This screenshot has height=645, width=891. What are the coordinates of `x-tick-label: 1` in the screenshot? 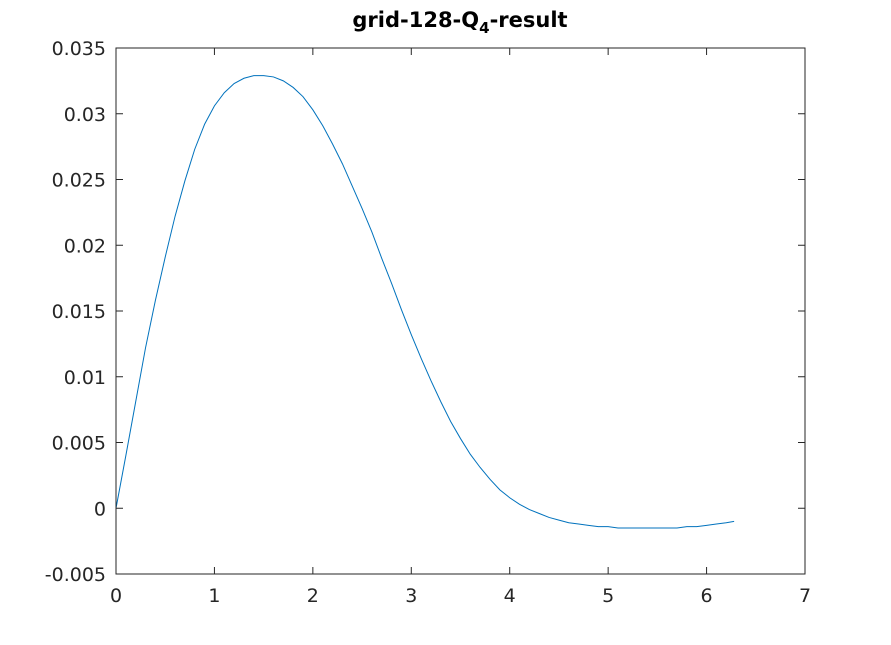 It's located at (214, 596).